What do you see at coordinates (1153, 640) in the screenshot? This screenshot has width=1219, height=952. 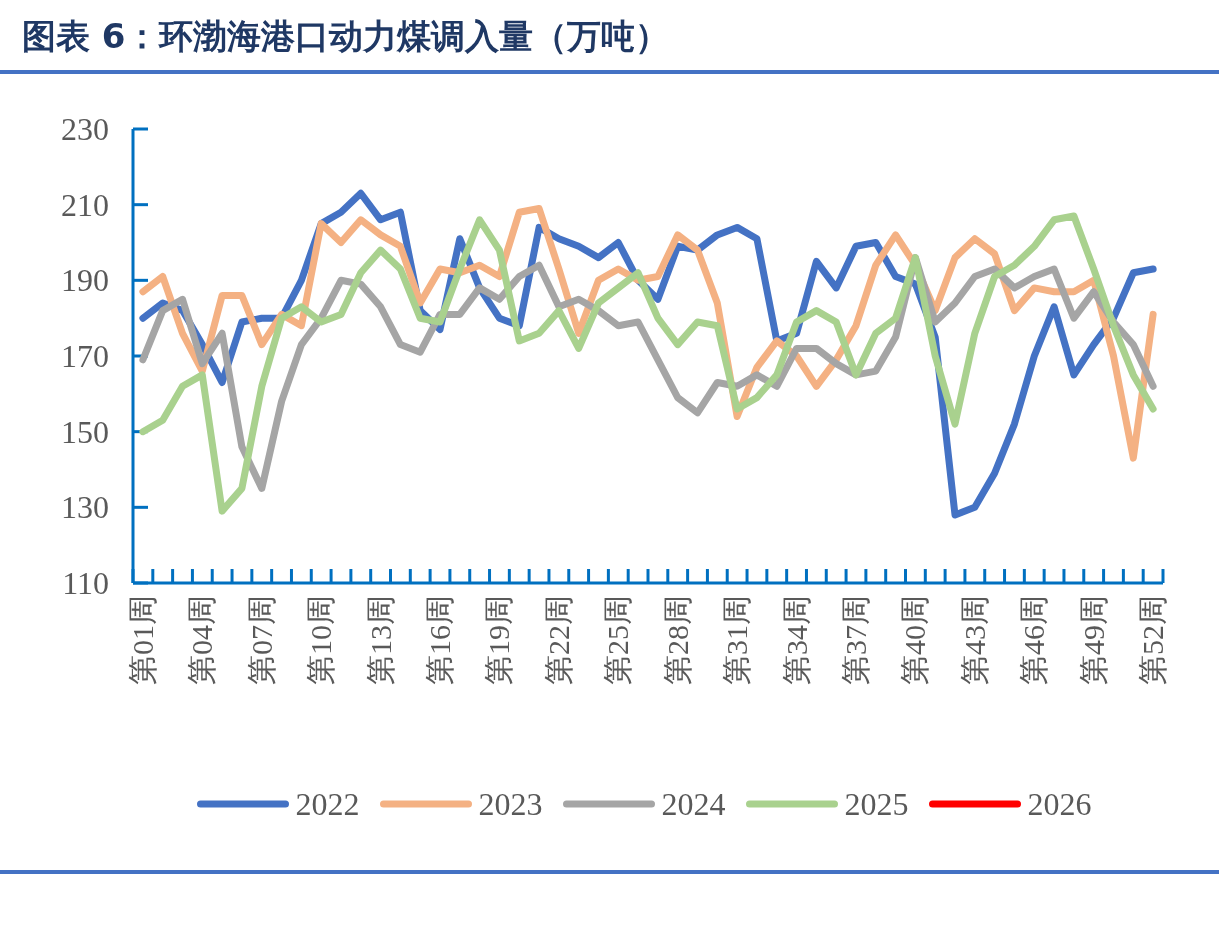 I see `x-tick-label: 第52周` at bounding box center [1153, 640].